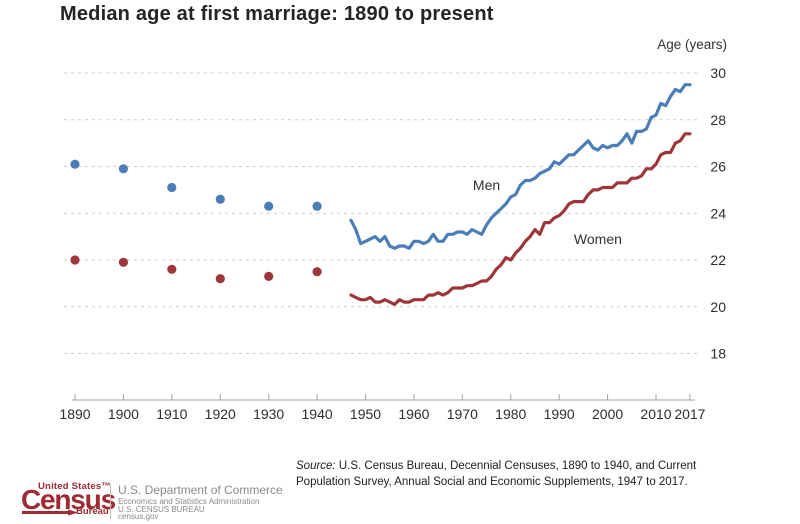 The width and height of the screenshot is (800, 524). Describe the element at coordinates (316, 466) in the screenshot. I see `source-label: Source:` at that location.